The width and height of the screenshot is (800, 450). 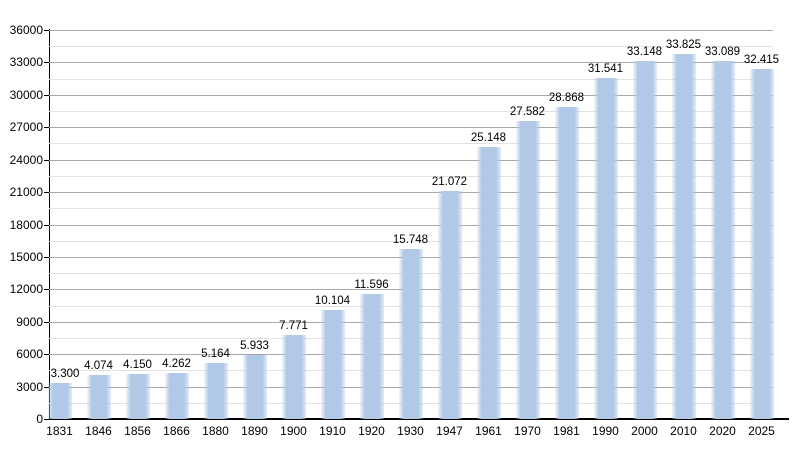 What do you see at coordinates (293, 431) in the screenshot?
I see `x-axis-tick-label: 1900` at bounding box center [293, 431].